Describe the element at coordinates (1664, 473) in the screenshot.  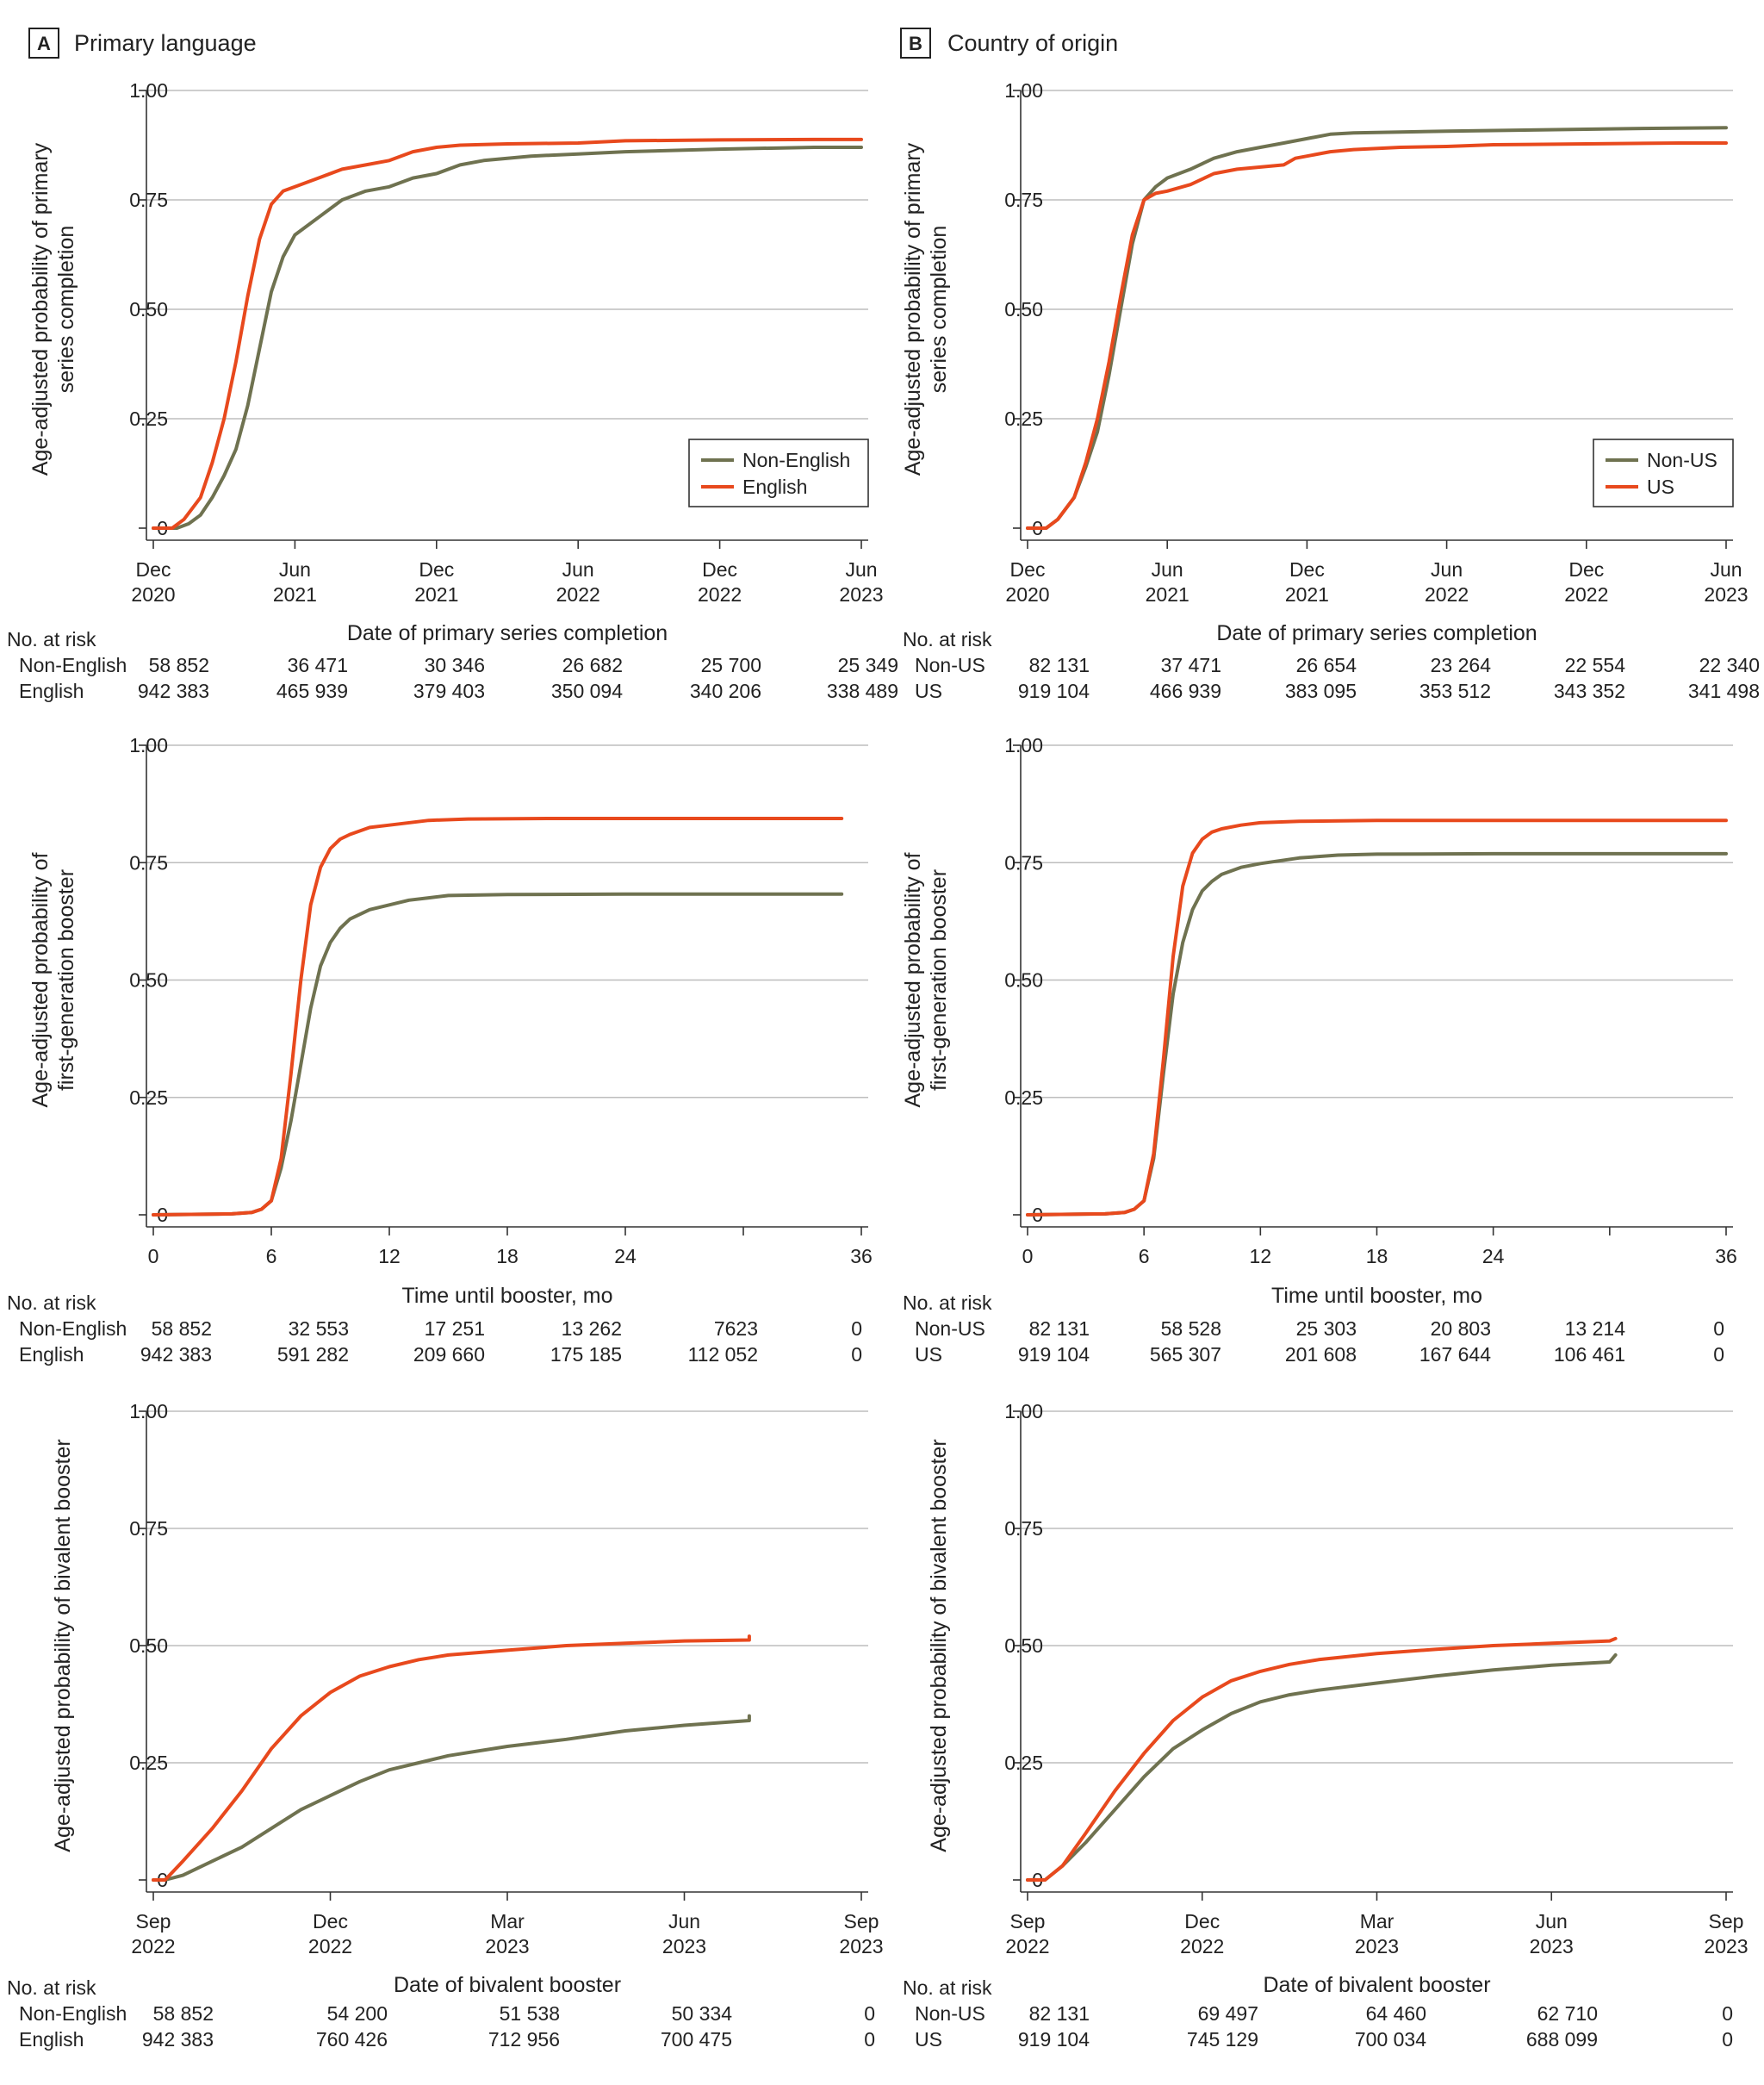
I see `legend: Non-US US` at that location.